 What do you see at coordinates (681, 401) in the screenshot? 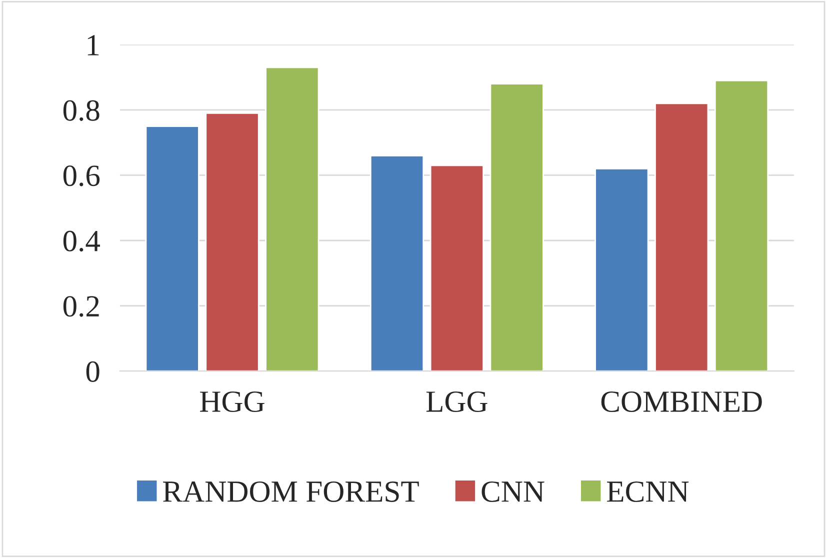
I see `x-tick-label: COMBINED` at bounding box center [681, 401].